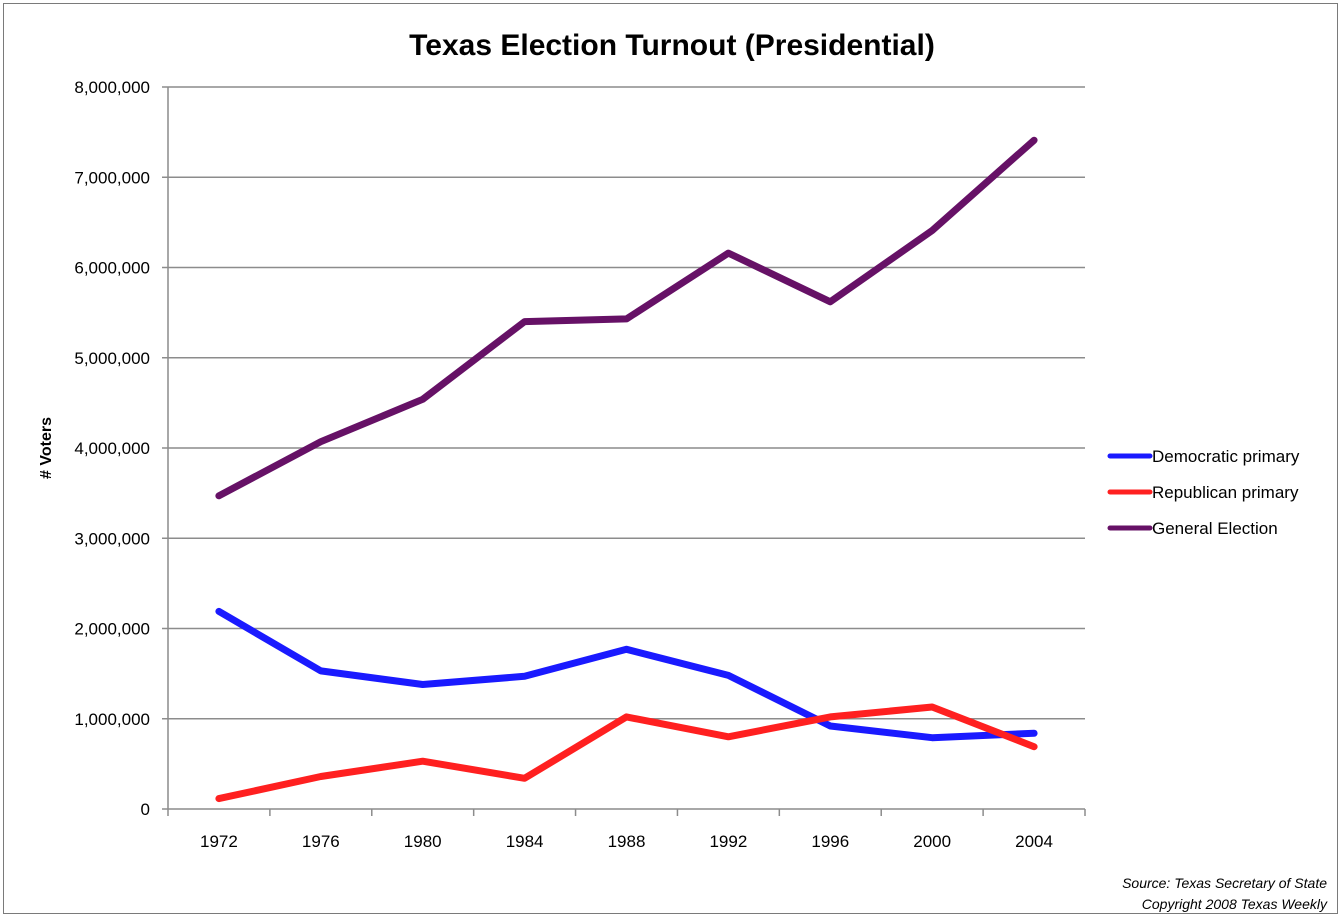 The height and width of the screenshot is (920, 1343). I want to click on y-tick-label: 4,000,000, so click(112, 448).